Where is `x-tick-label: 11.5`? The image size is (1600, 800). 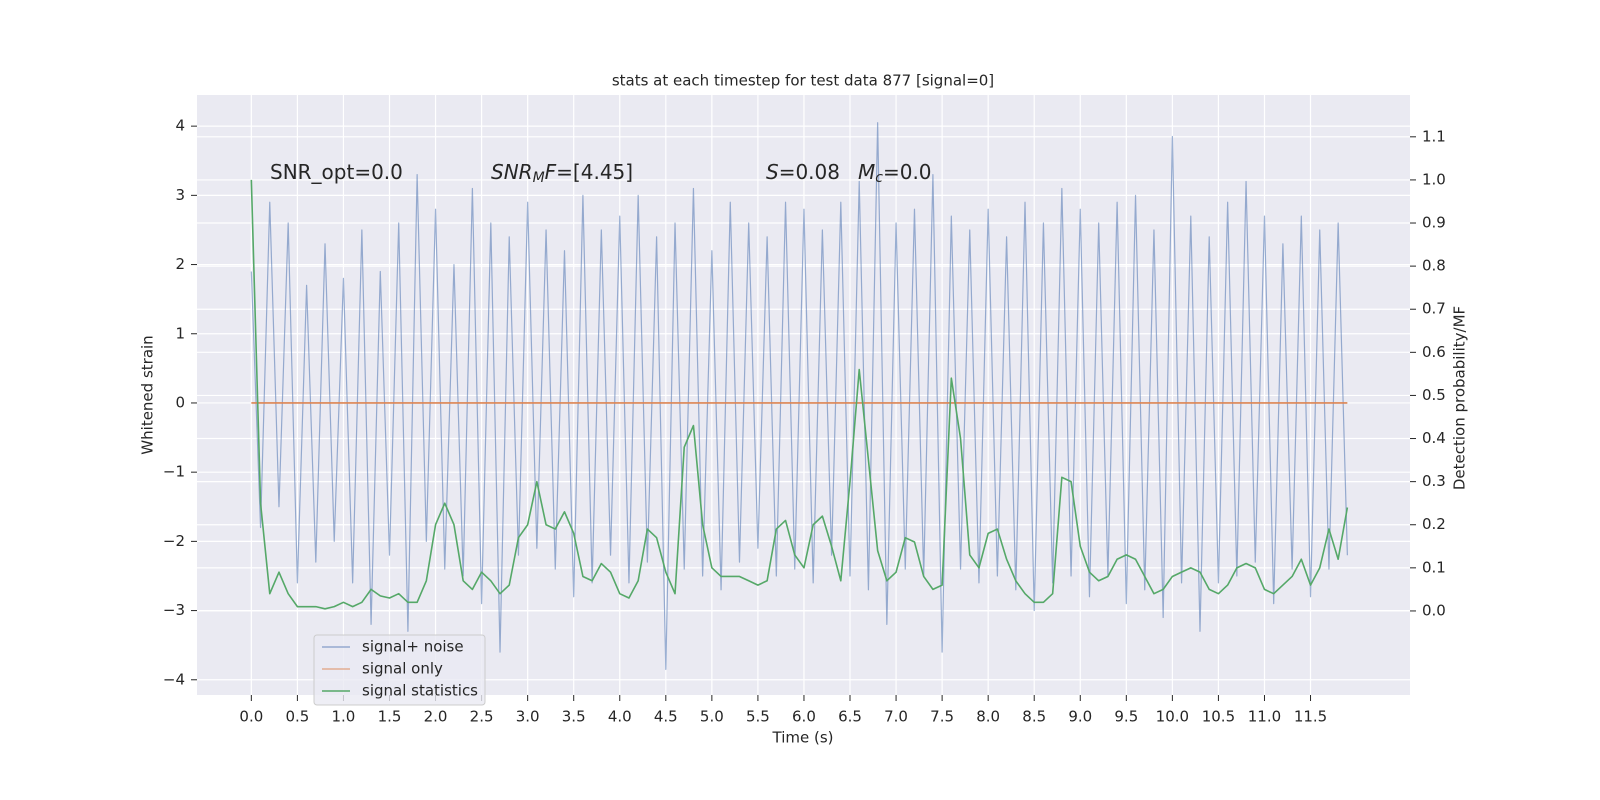 x-tick-label: 11.5 is located at coordinates (1310, 717).